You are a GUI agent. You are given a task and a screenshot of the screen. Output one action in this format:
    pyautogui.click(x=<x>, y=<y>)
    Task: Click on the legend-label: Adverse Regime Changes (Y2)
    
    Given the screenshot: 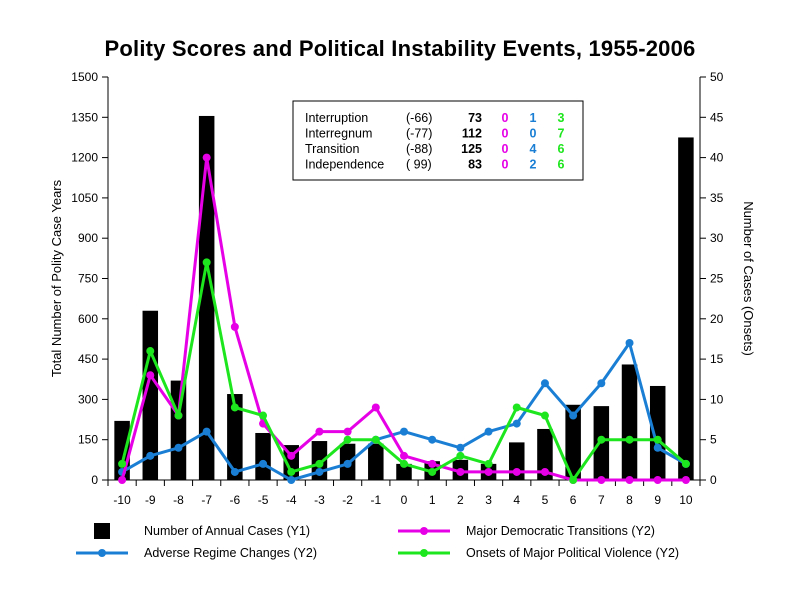 What is the action you would take?
    pyautogui.click(x=230, y=553)
    